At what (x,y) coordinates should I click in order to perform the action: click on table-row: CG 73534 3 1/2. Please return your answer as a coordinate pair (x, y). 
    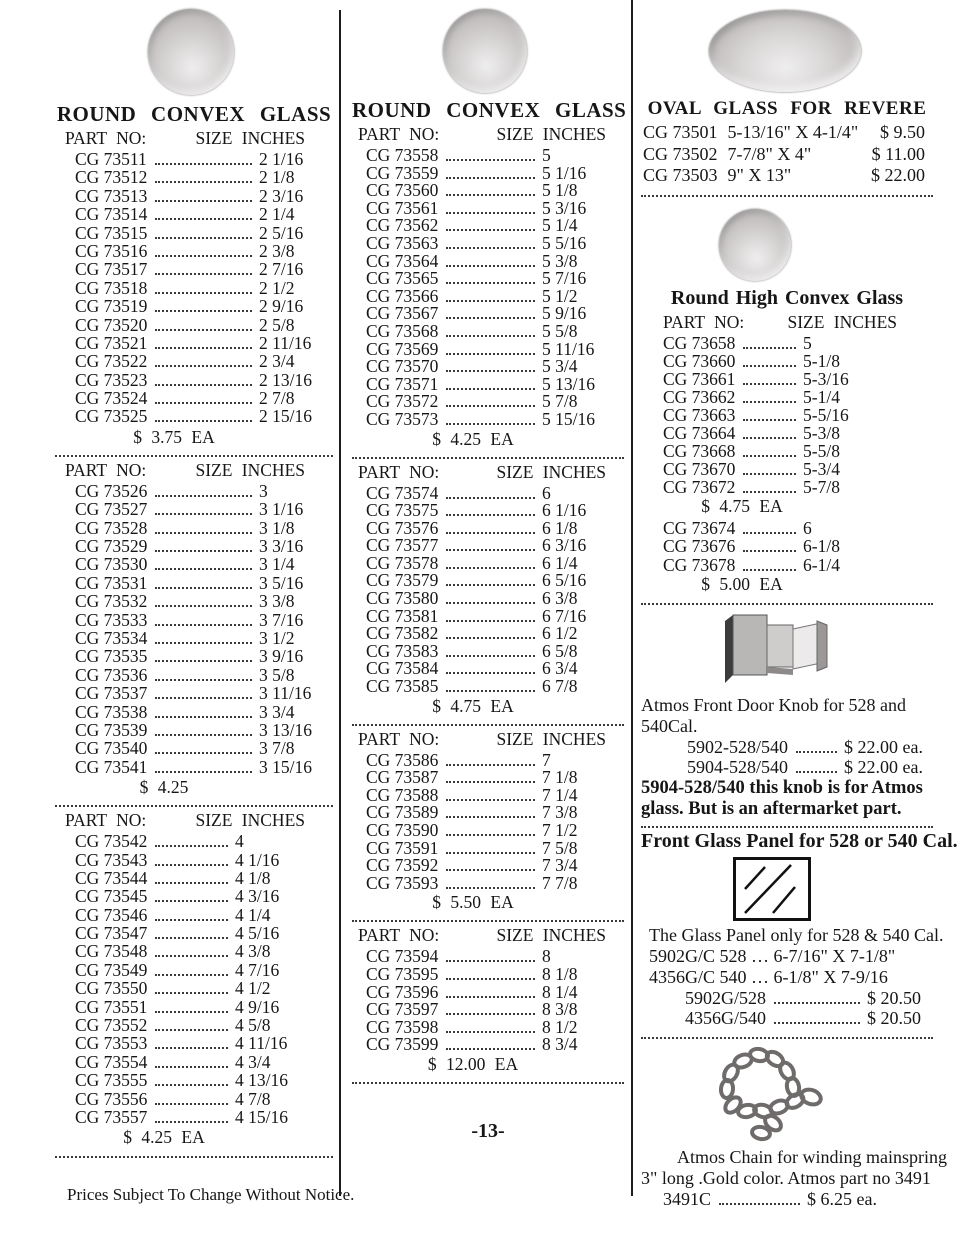
    Looking at the image, I should click on (204, 638).